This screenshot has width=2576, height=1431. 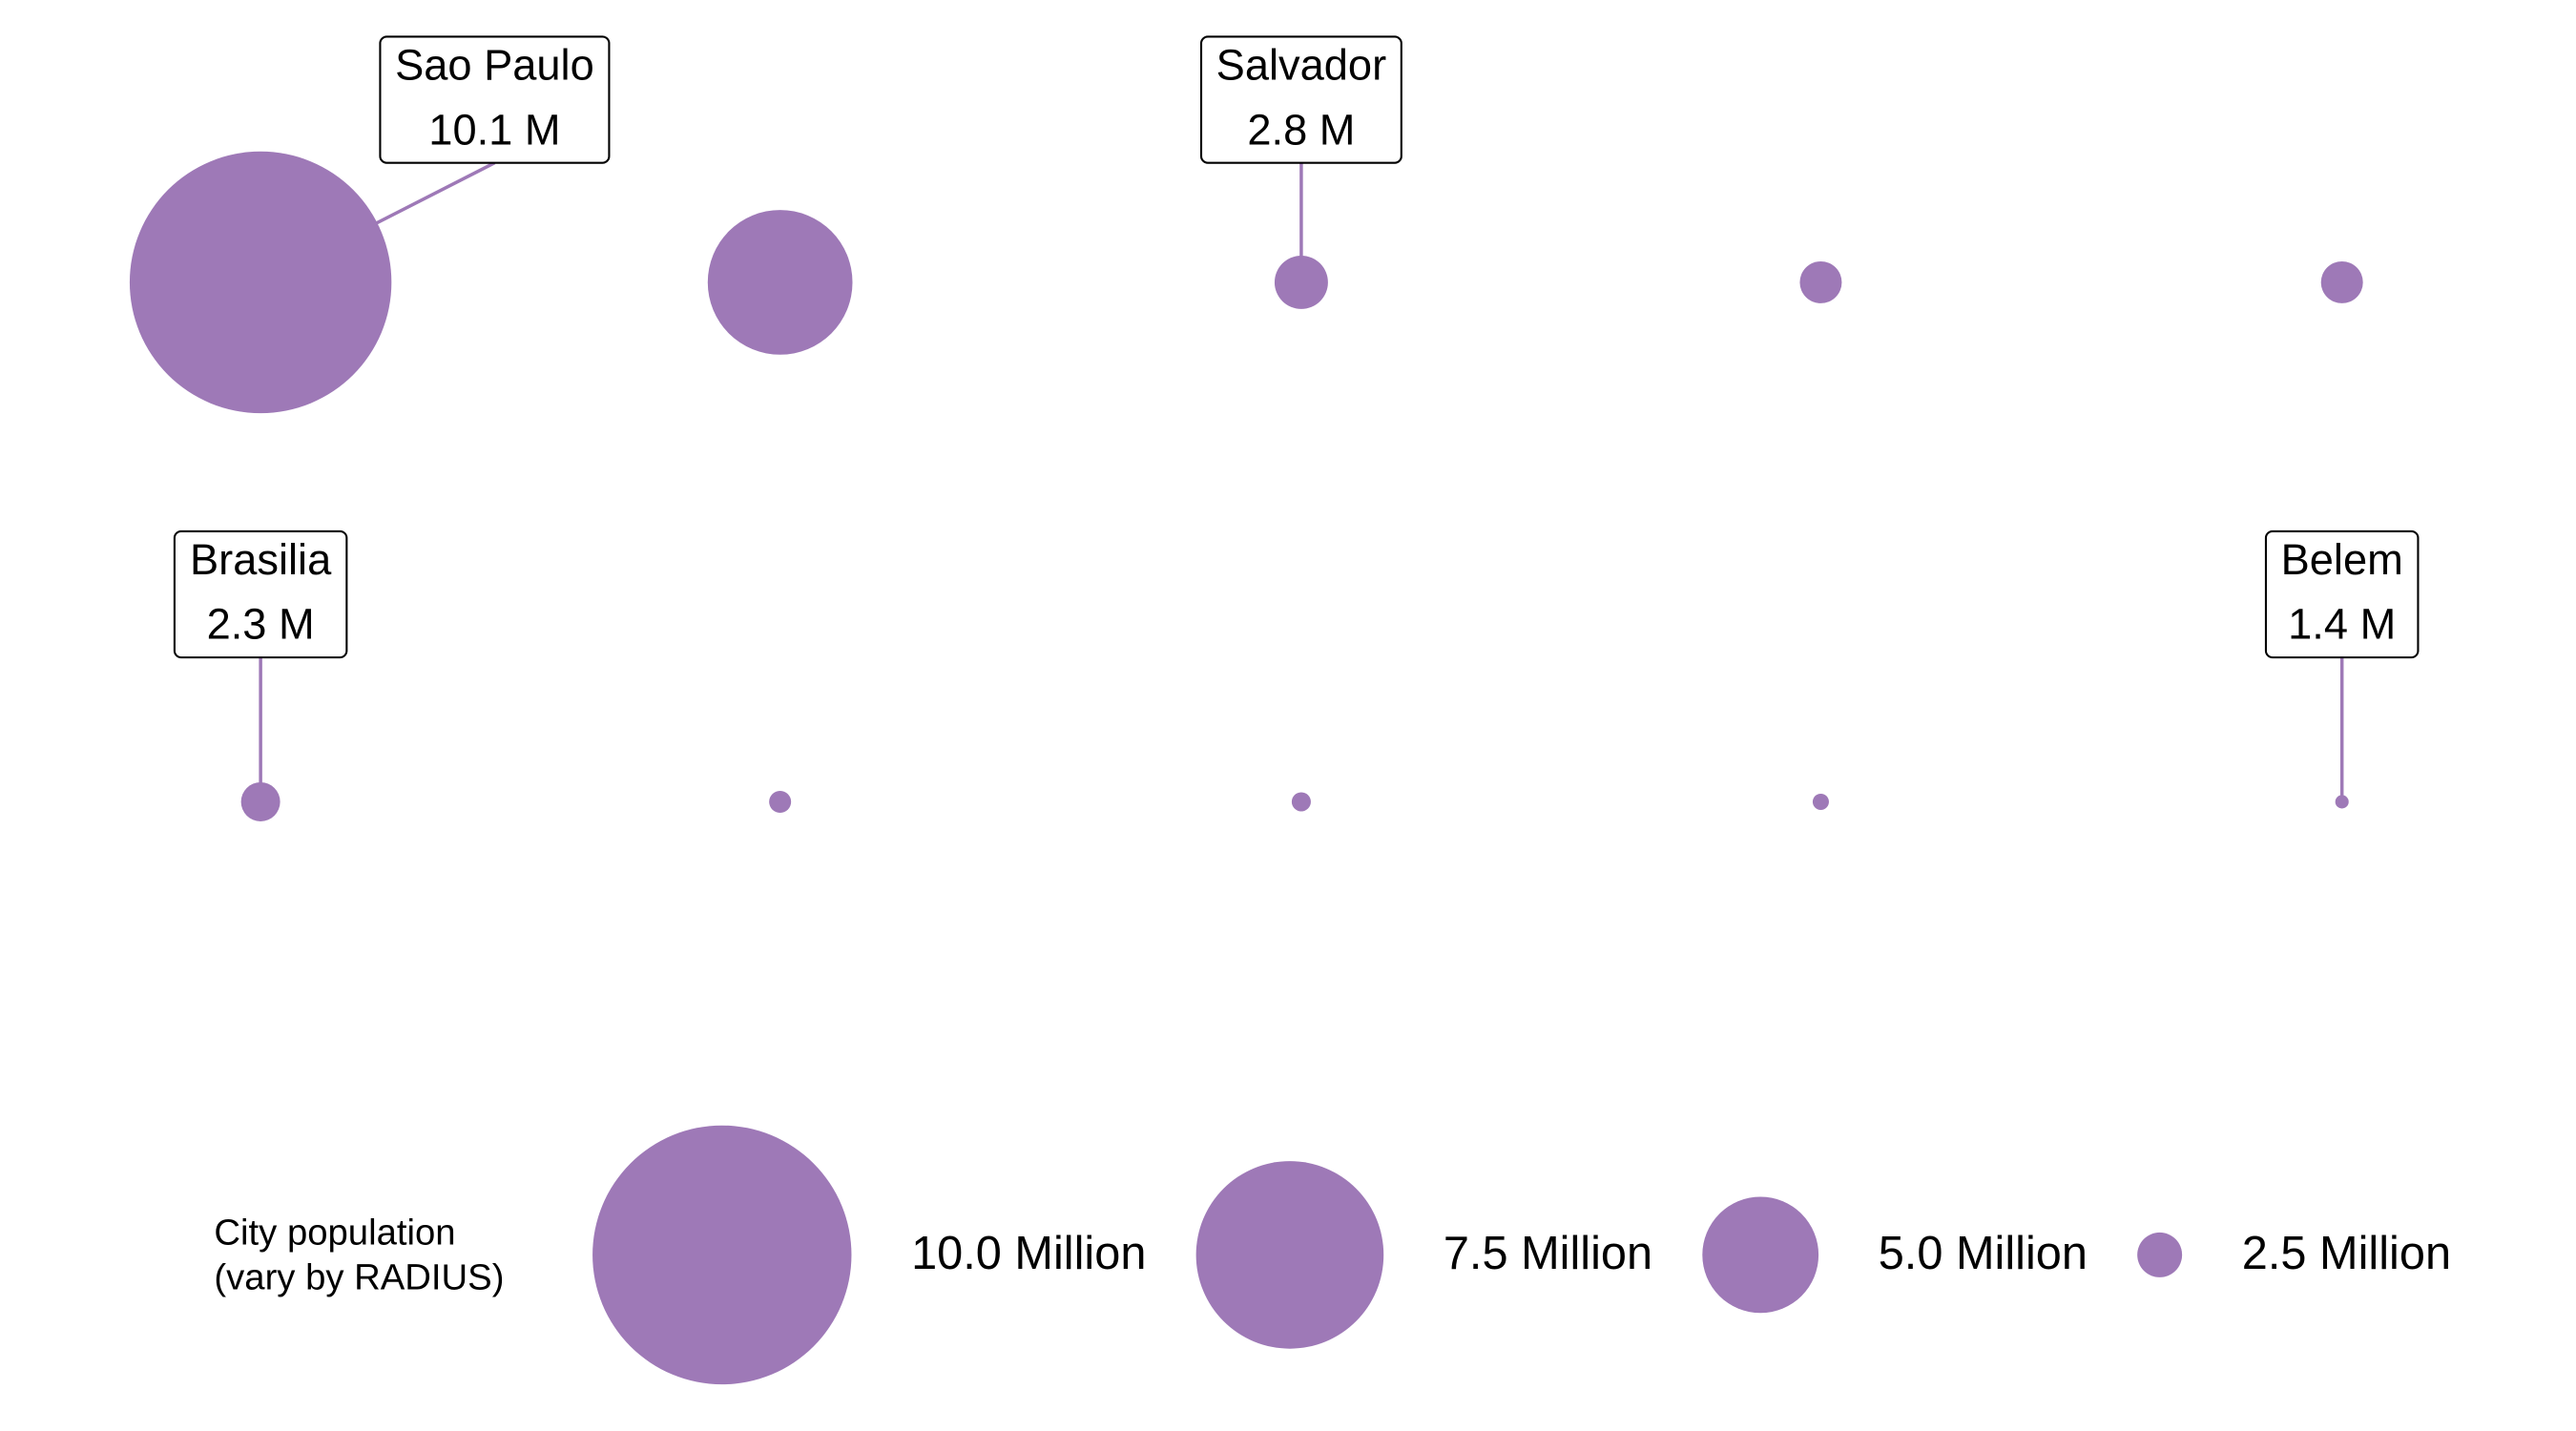 What do you see at coordinates (1301, 64) in the screenshot?
I see `label-name: Salvador` at bounding box center [1301, 64].